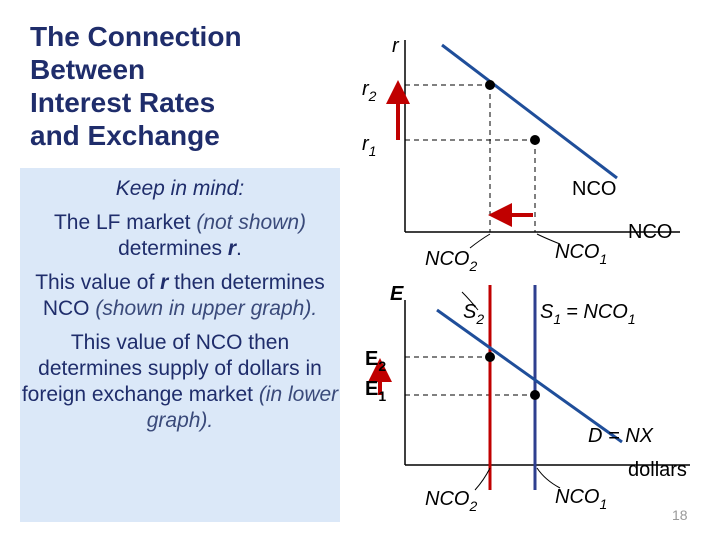 Image resolution: width=720 pixels, height=540 pixels. I want to click on label: S1 = NCO1, so click(588, 314).